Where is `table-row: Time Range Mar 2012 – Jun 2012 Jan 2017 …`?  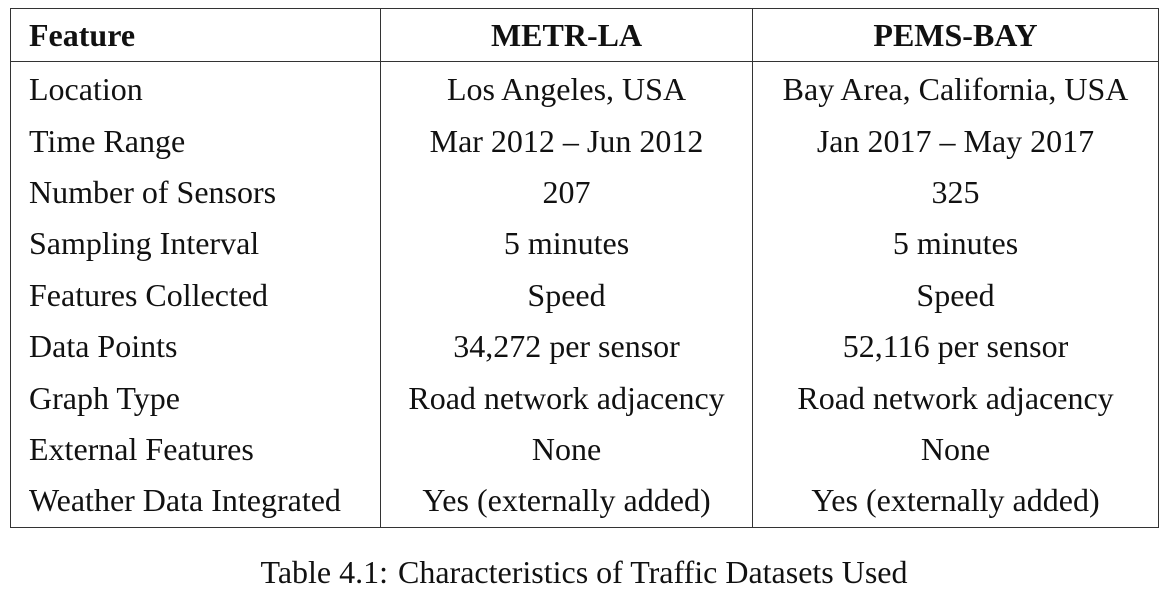
table-row: Time Range Mar 2012 – Jun 2012 Jan 2017 … is located at coordinates (584, 141).